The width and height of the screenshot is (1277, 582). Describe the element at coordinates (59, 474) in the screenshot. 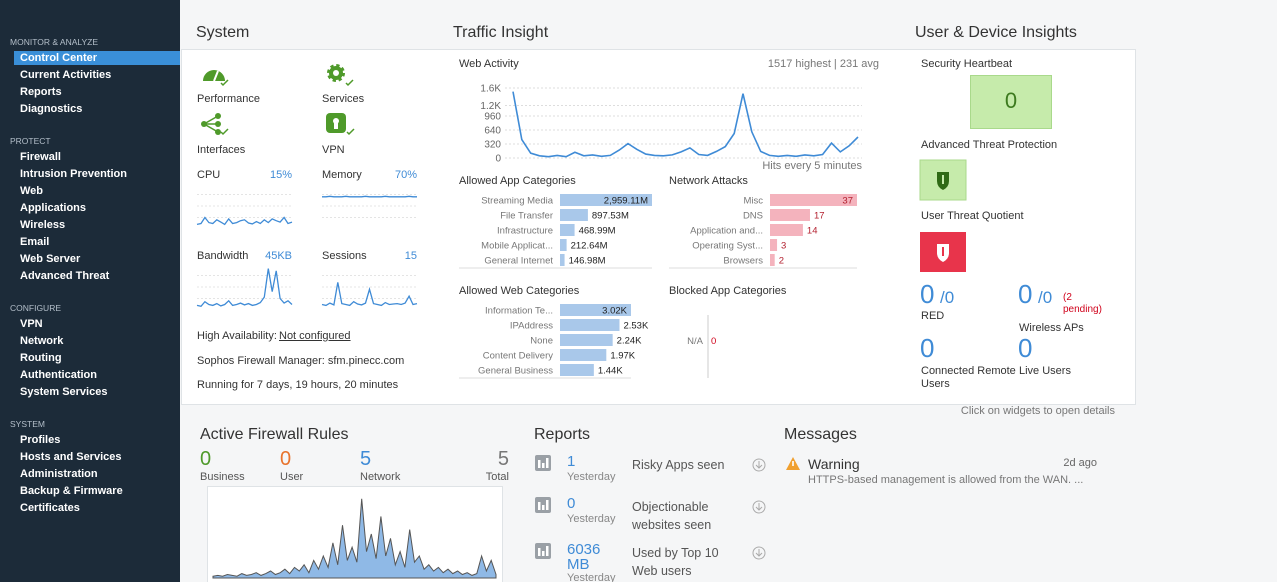

I see `nav-item: Administration` at that location.